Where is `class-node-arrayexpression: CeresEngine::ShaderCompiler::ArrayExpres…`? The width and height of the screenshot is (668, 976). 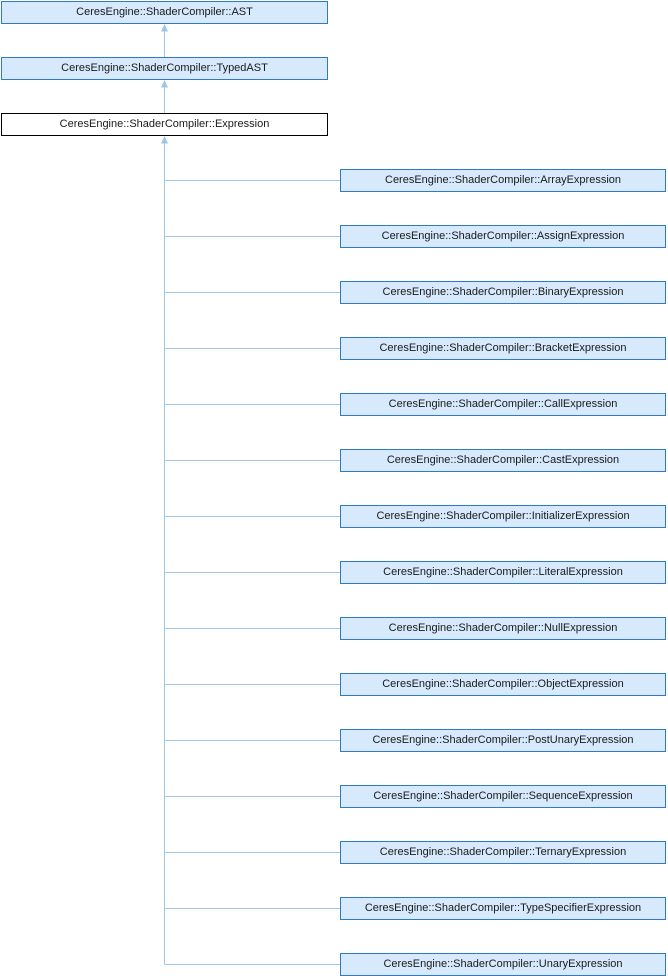
class-node-arrayexpression: CeresEngine::ShaderCompiler::ArrayExpres… is located at coordinates (503, 180).